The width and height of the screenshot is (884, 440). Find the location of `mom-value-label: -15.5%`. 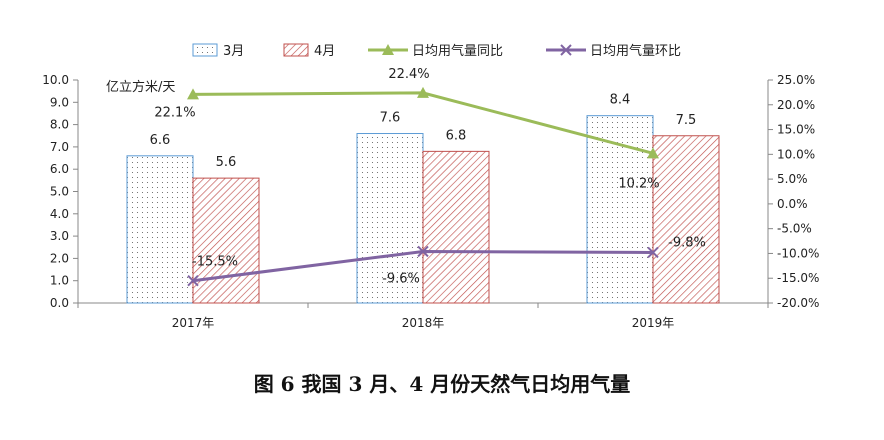

mom-value-label: -15.5% is located at coordinates (215, 262).